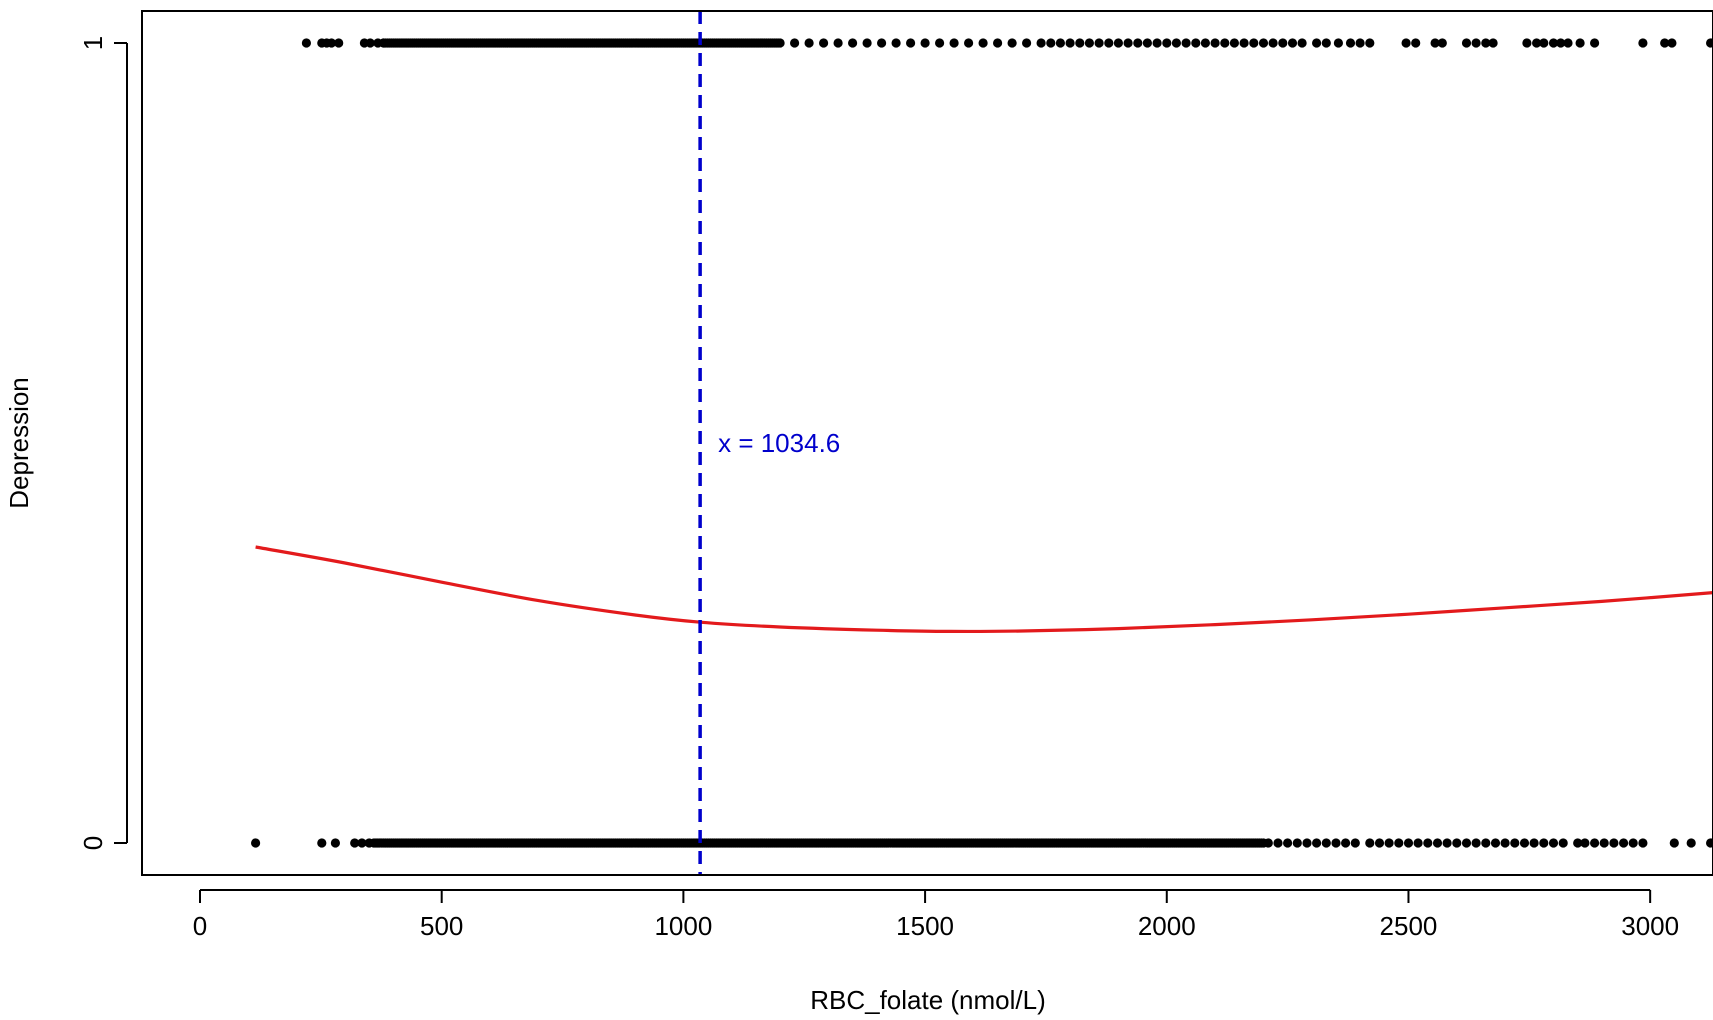 The width and height of the screenshot is (1713, 1020). I want to click on x-tick-label: 2500, so click(1409, 926).